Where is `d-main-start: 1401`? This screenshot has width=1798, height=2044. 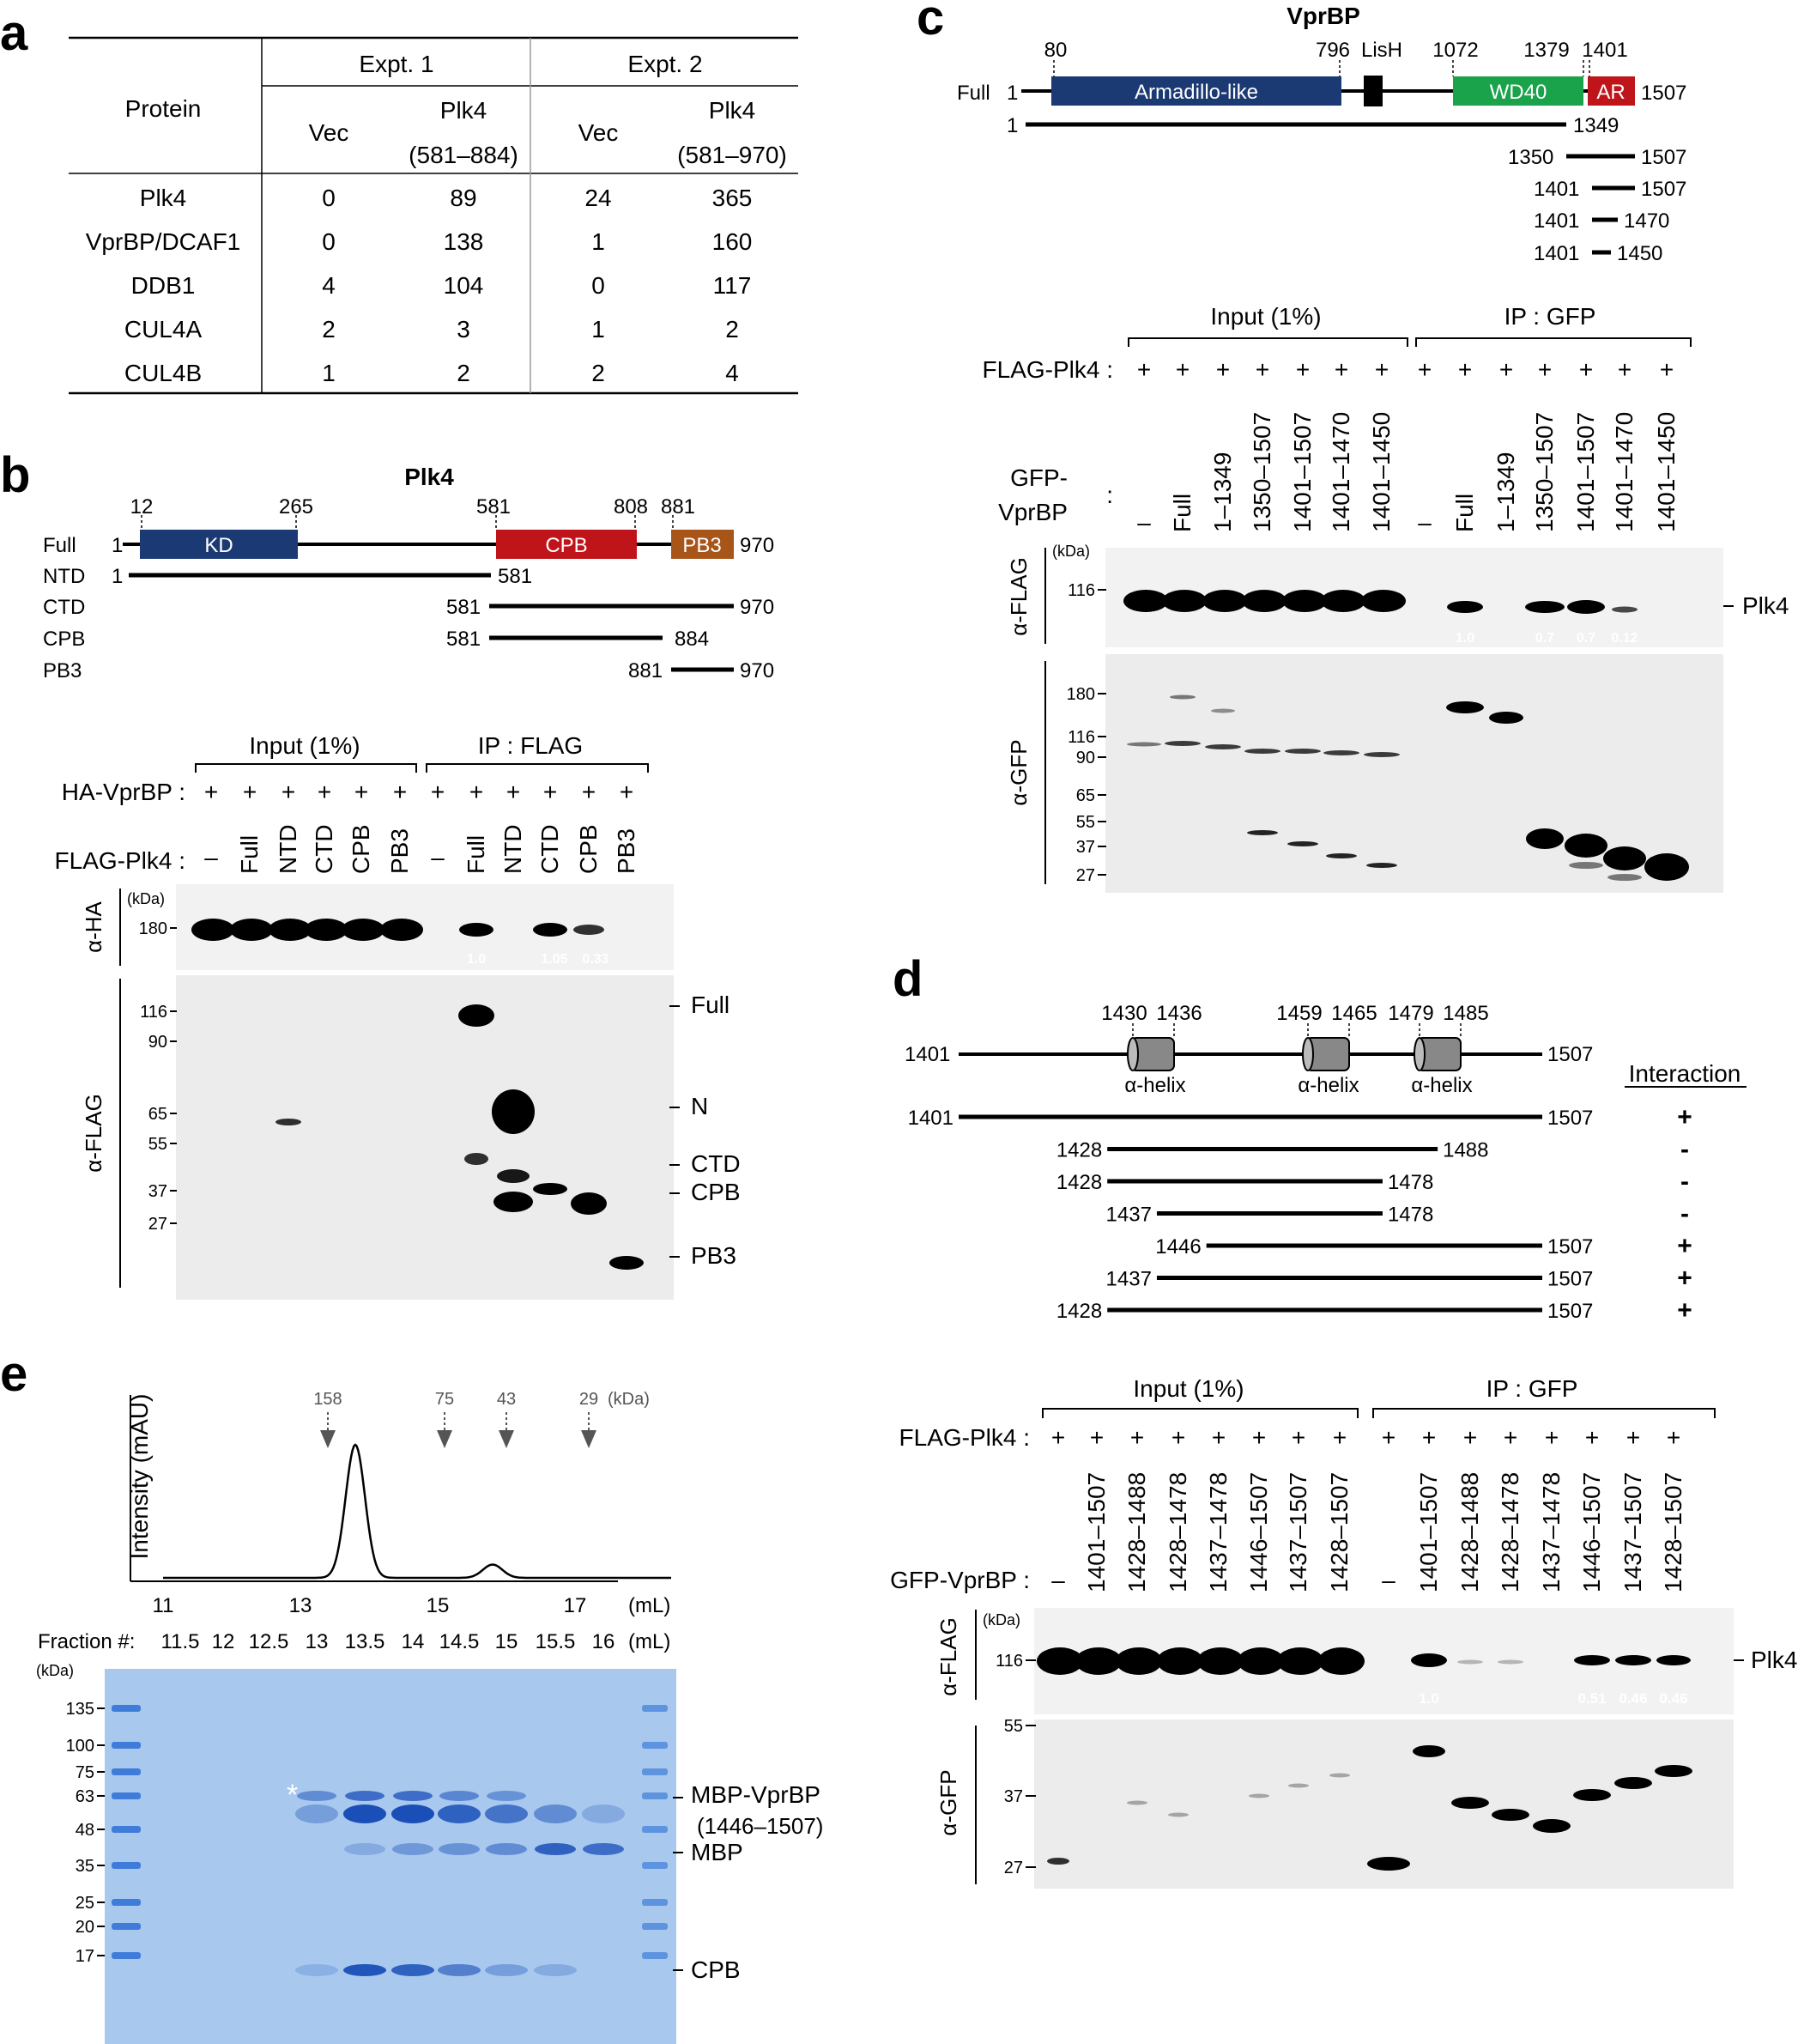
d-main-start: 1401 is located at coordinates (927, 1054).